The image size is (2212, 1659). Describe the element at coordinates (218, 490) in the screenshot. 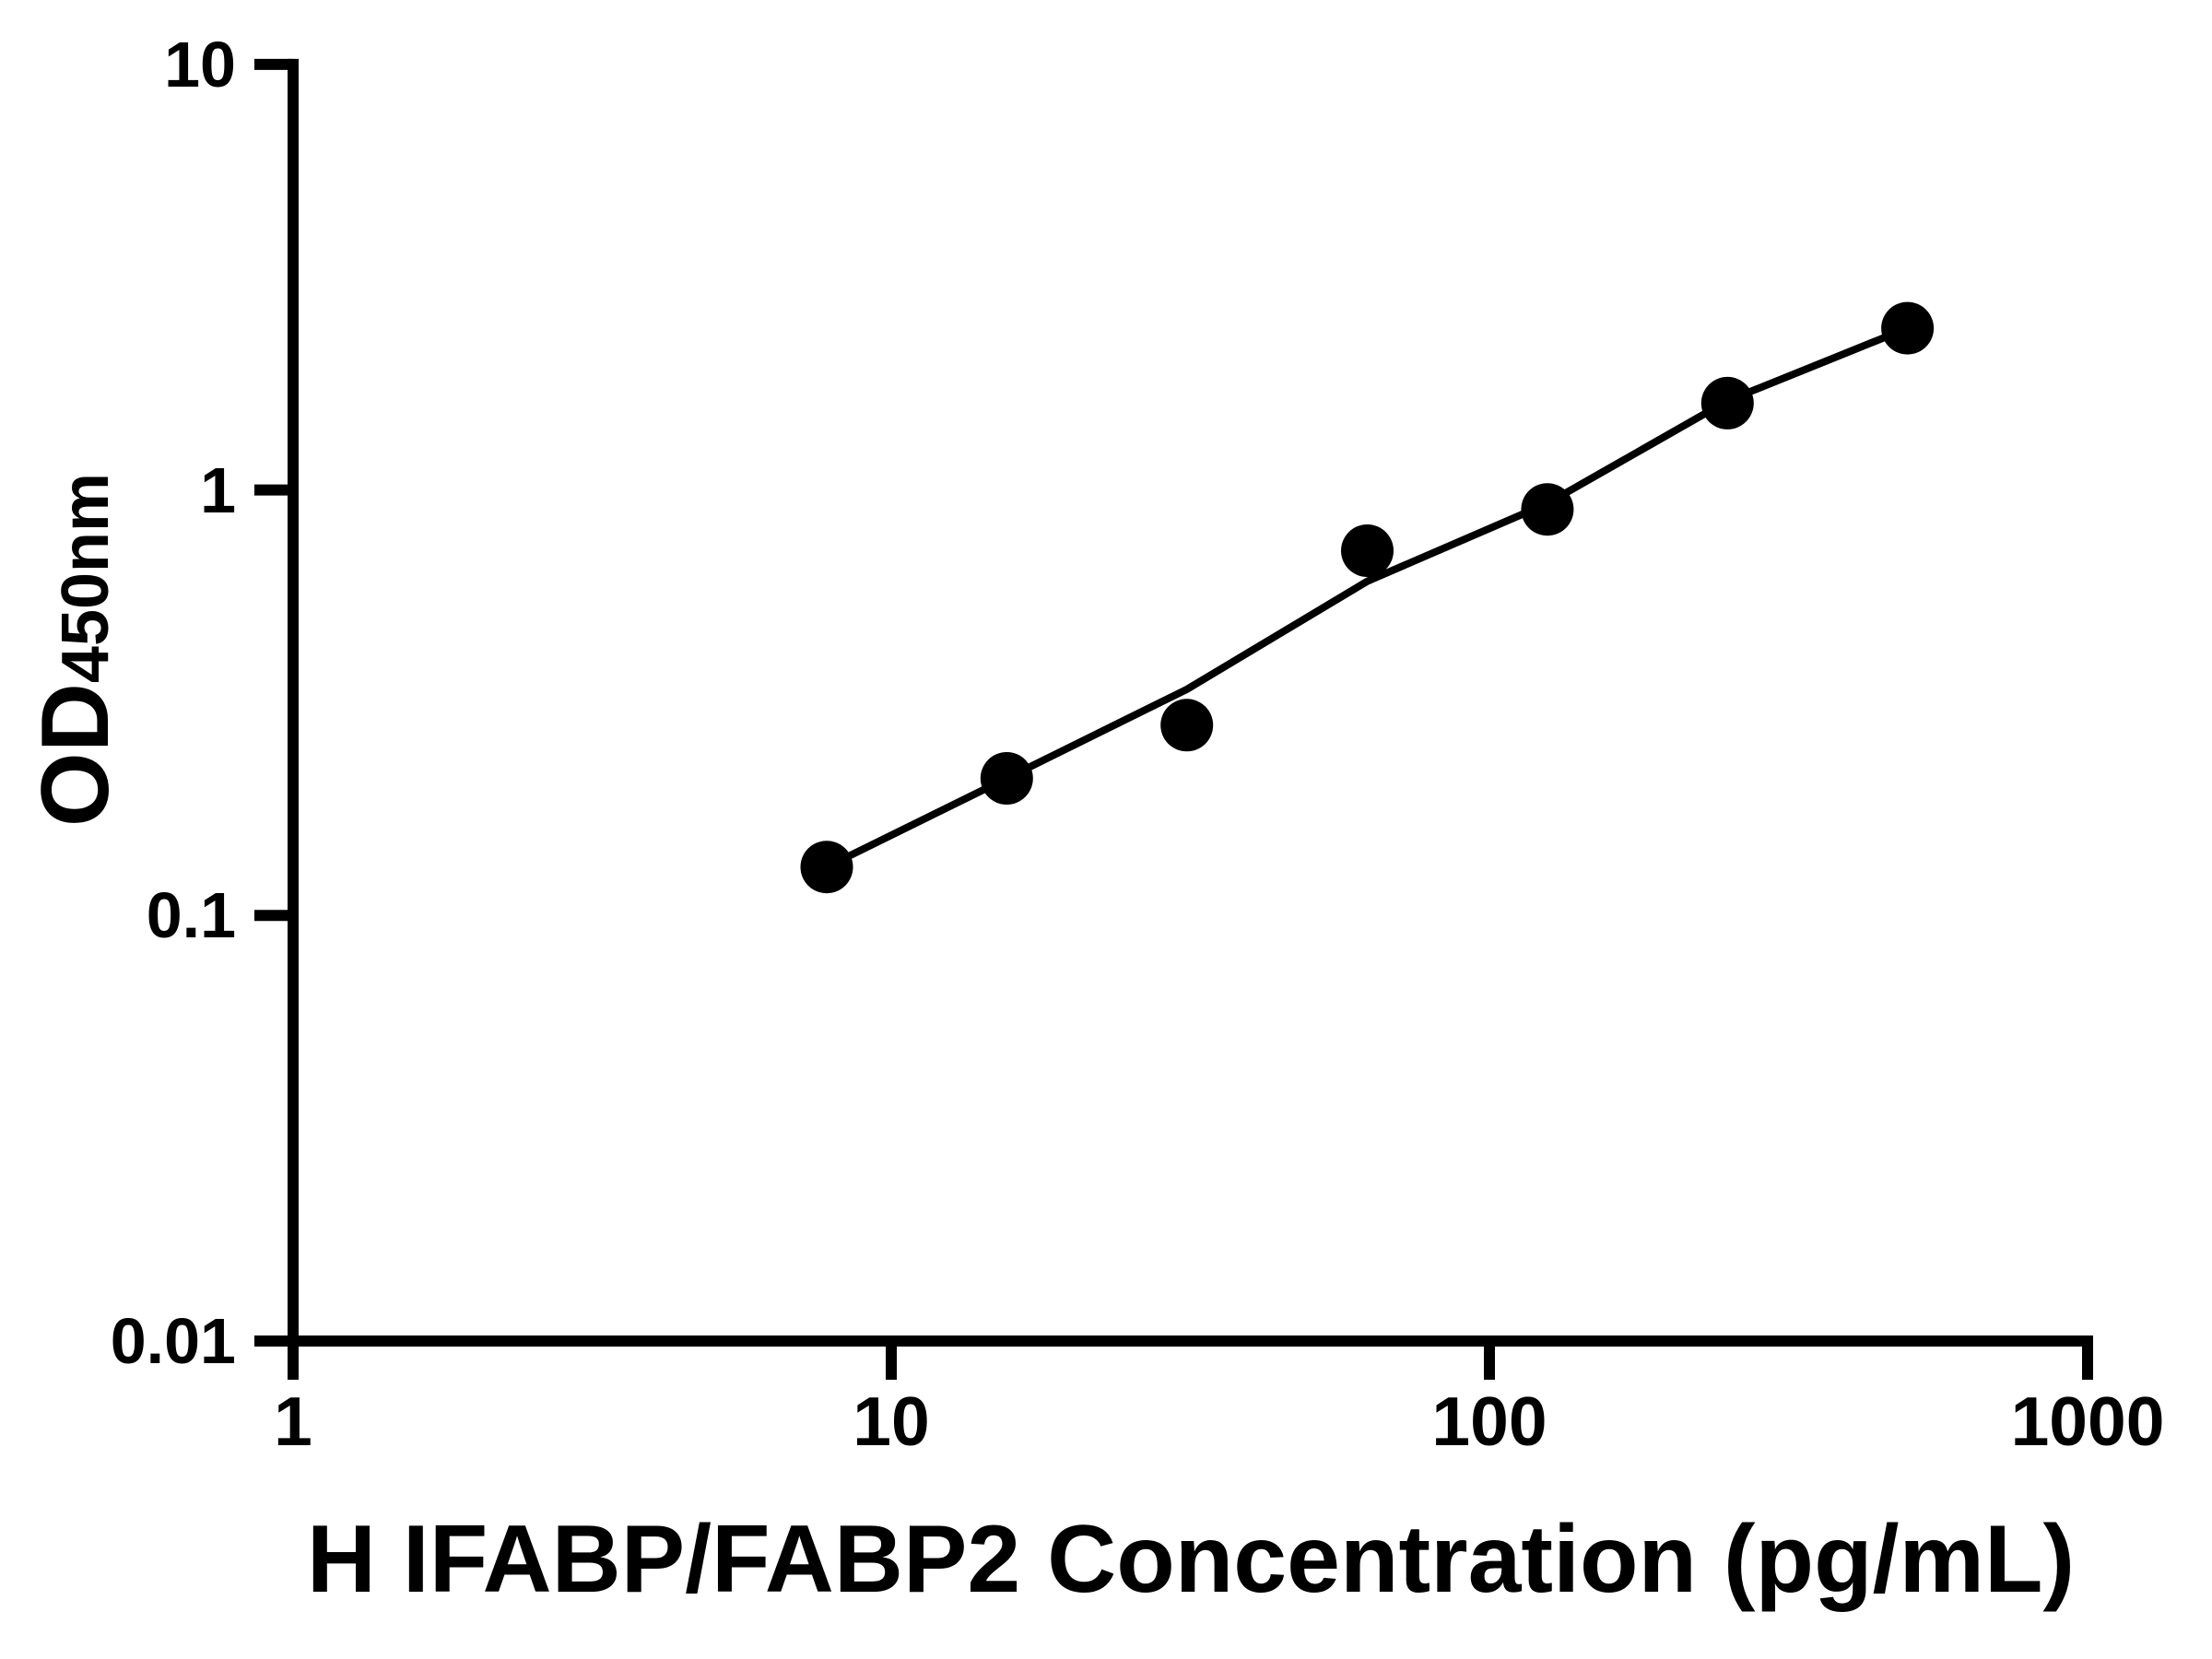

I see `y-tick-label-1: 1` at that location.